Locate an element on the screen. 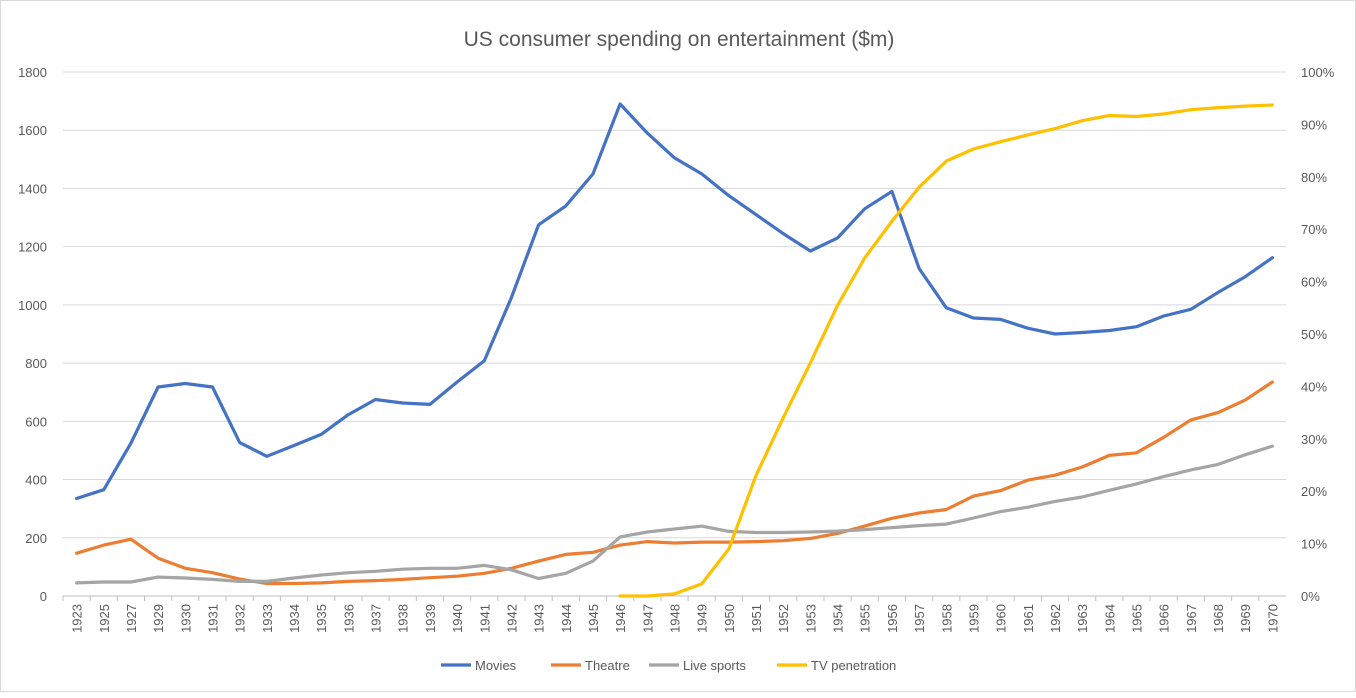  y-right-tick-label: 90% is located at coordinates (1314, 124).